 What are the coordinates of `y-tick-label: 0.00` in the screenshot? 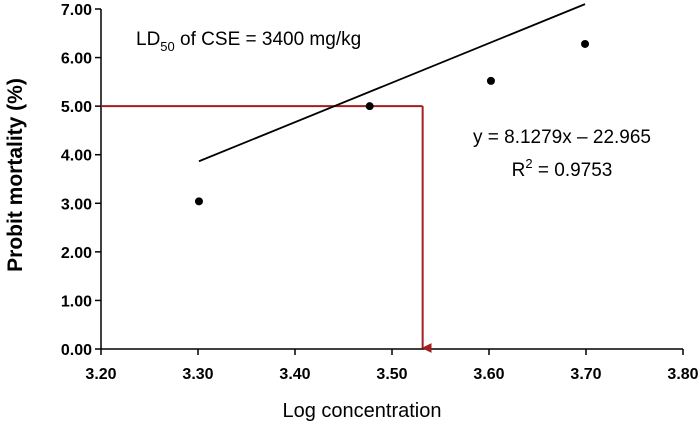 It's located at (76, 350).